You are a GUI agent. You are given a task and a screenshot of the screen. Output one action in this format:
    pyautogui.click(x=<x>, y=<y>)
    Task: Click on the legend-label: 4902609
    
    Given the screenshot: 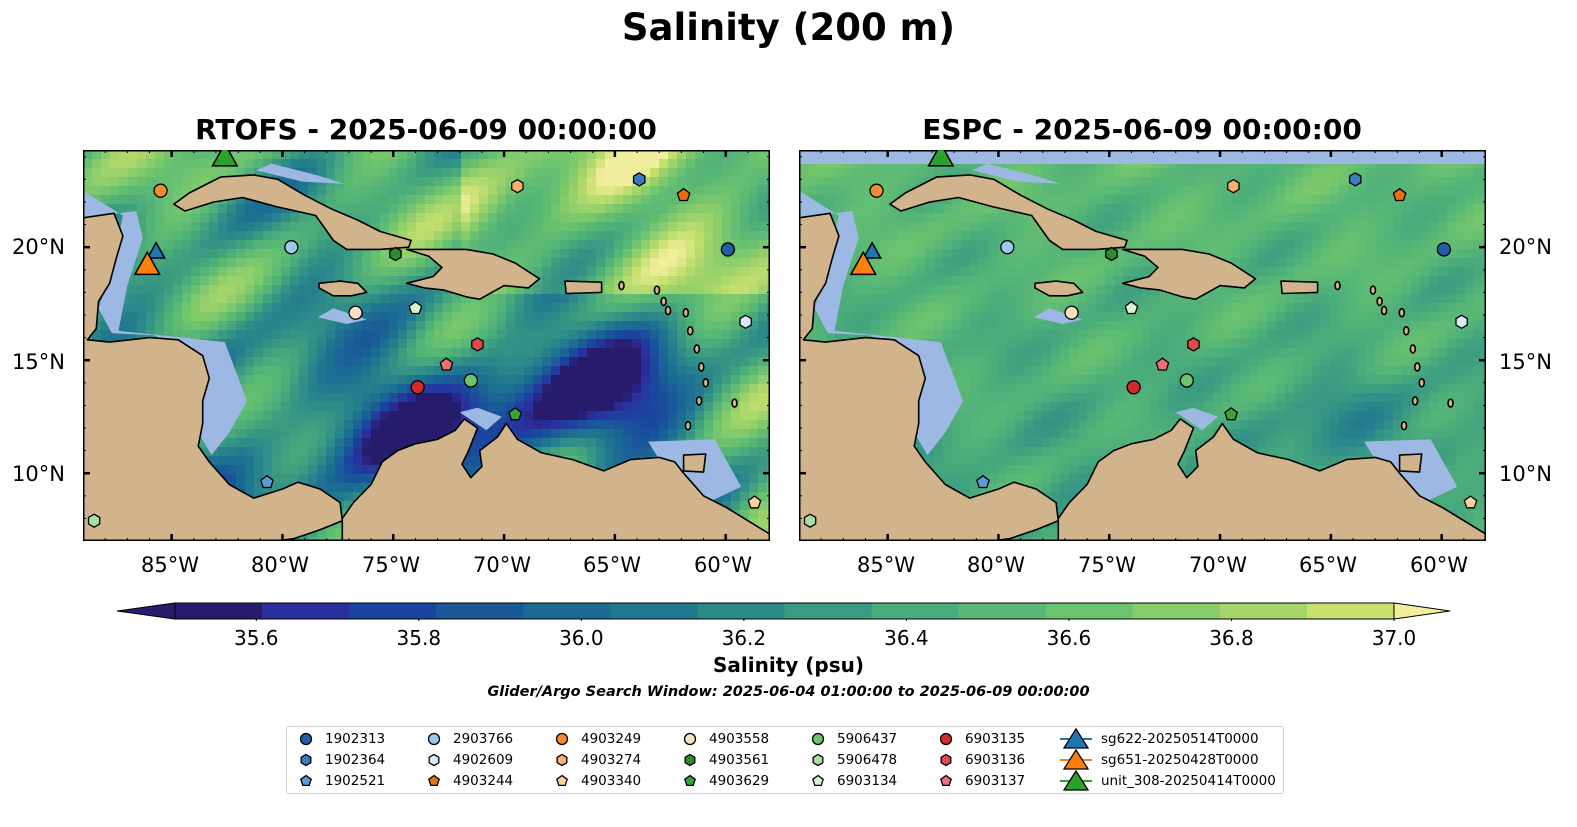 What is the action you would take?
    pyautogui.click(x=483, y=760)
    